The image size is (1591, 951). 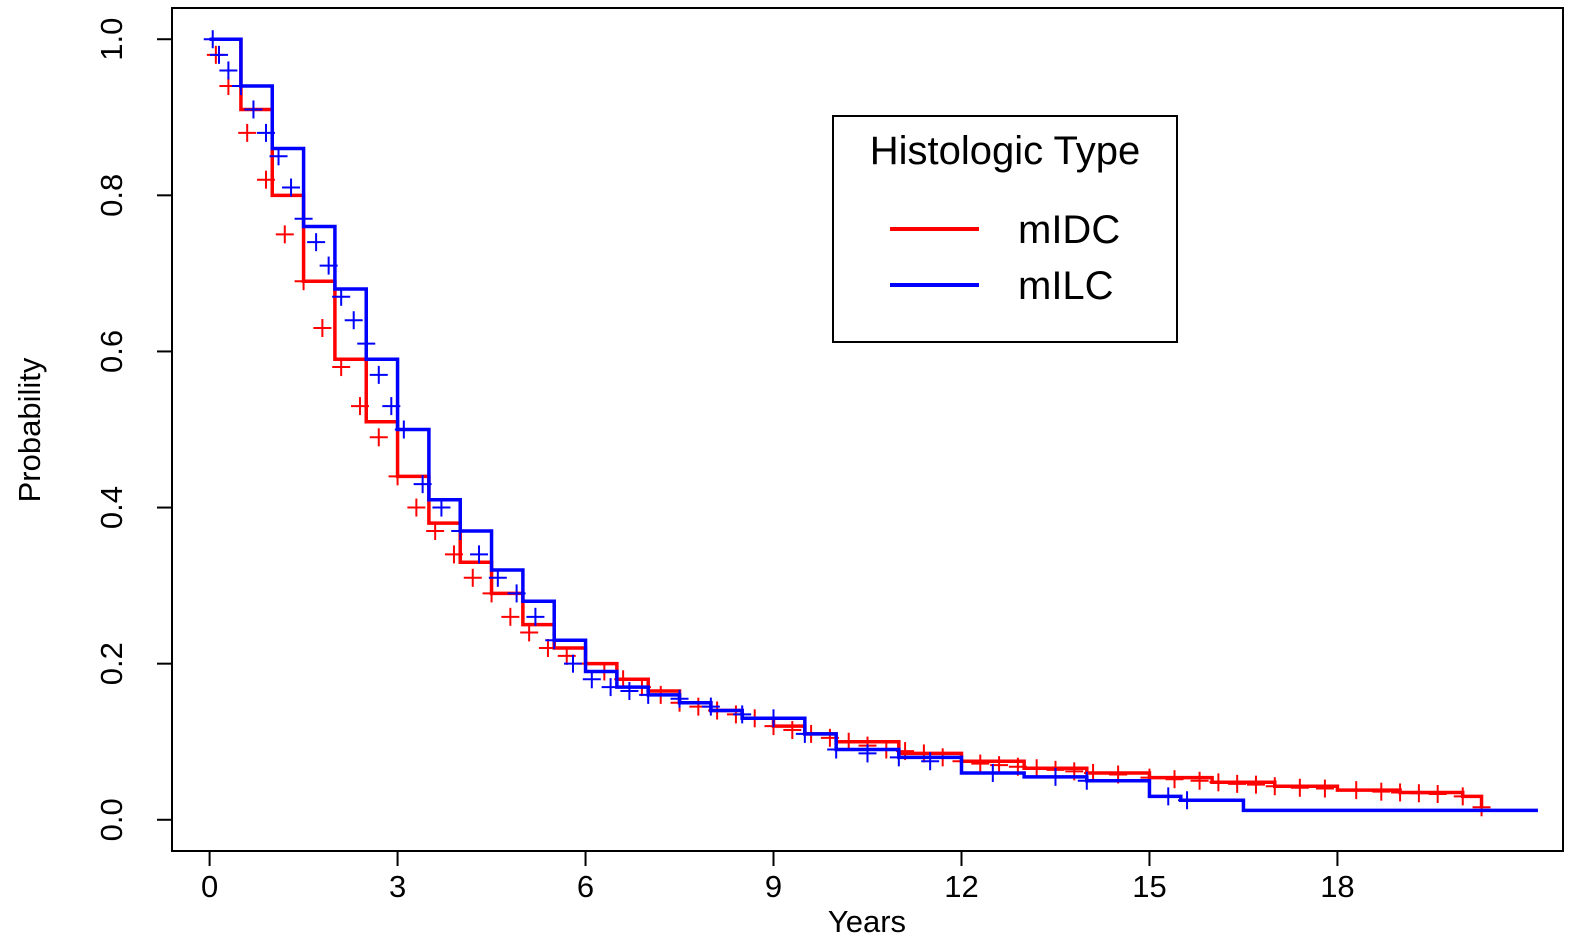 What do you see at coordinates (1066, 286) in the screenshot?
I see `legend-label-milc: mILC` at bounding box center [1066, 286].